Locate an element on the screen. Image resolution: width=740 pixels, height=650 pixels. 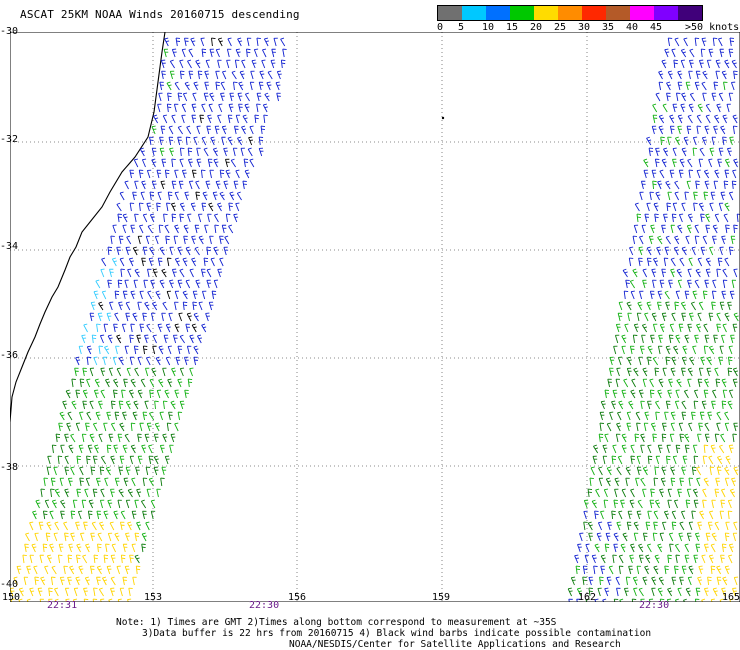
legend-color-bar is located at coordinates (570, 13).